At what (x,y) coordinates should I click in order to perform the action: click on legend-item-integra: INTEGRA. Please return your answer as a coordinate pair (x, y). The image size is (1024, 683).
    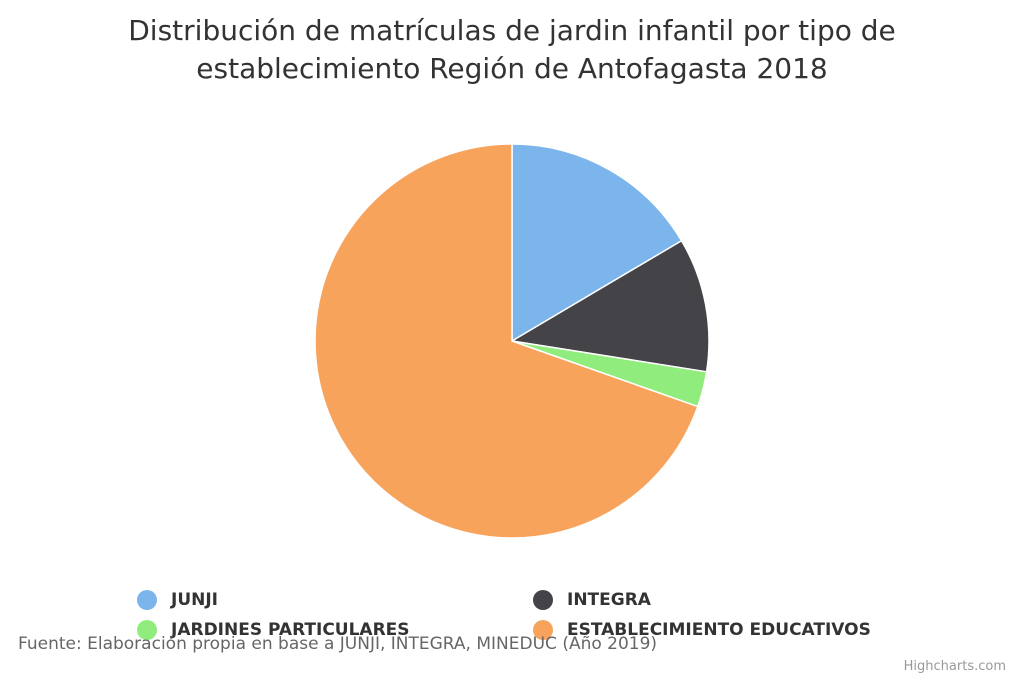
    Looking at the image, I should click on (592, 600).